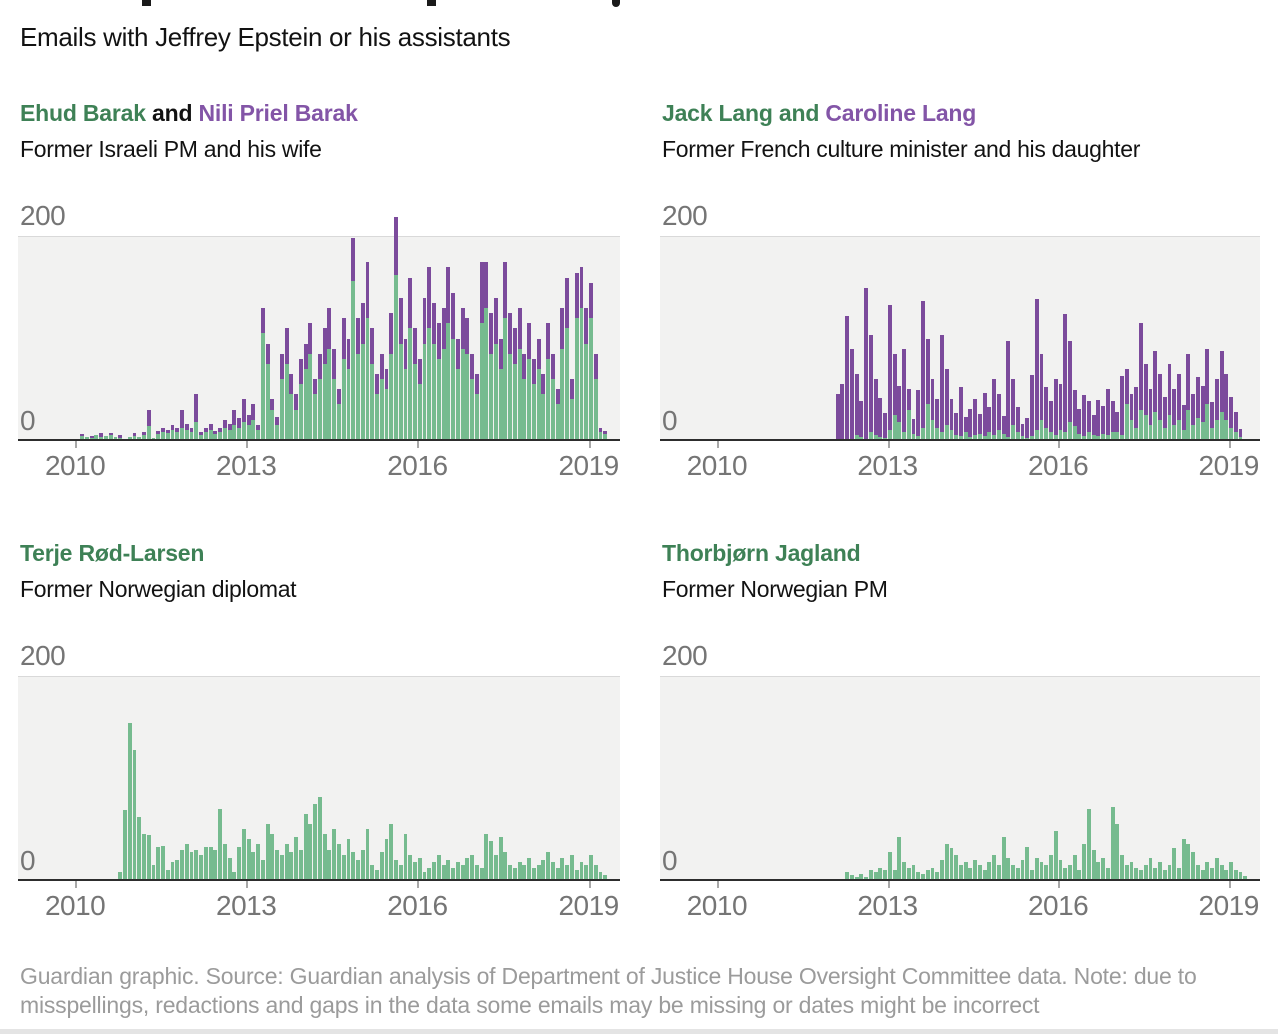 This screenshot has height=1034, width=1278. I want to click on x-axis-year-label: 2013, so click(887, 905).